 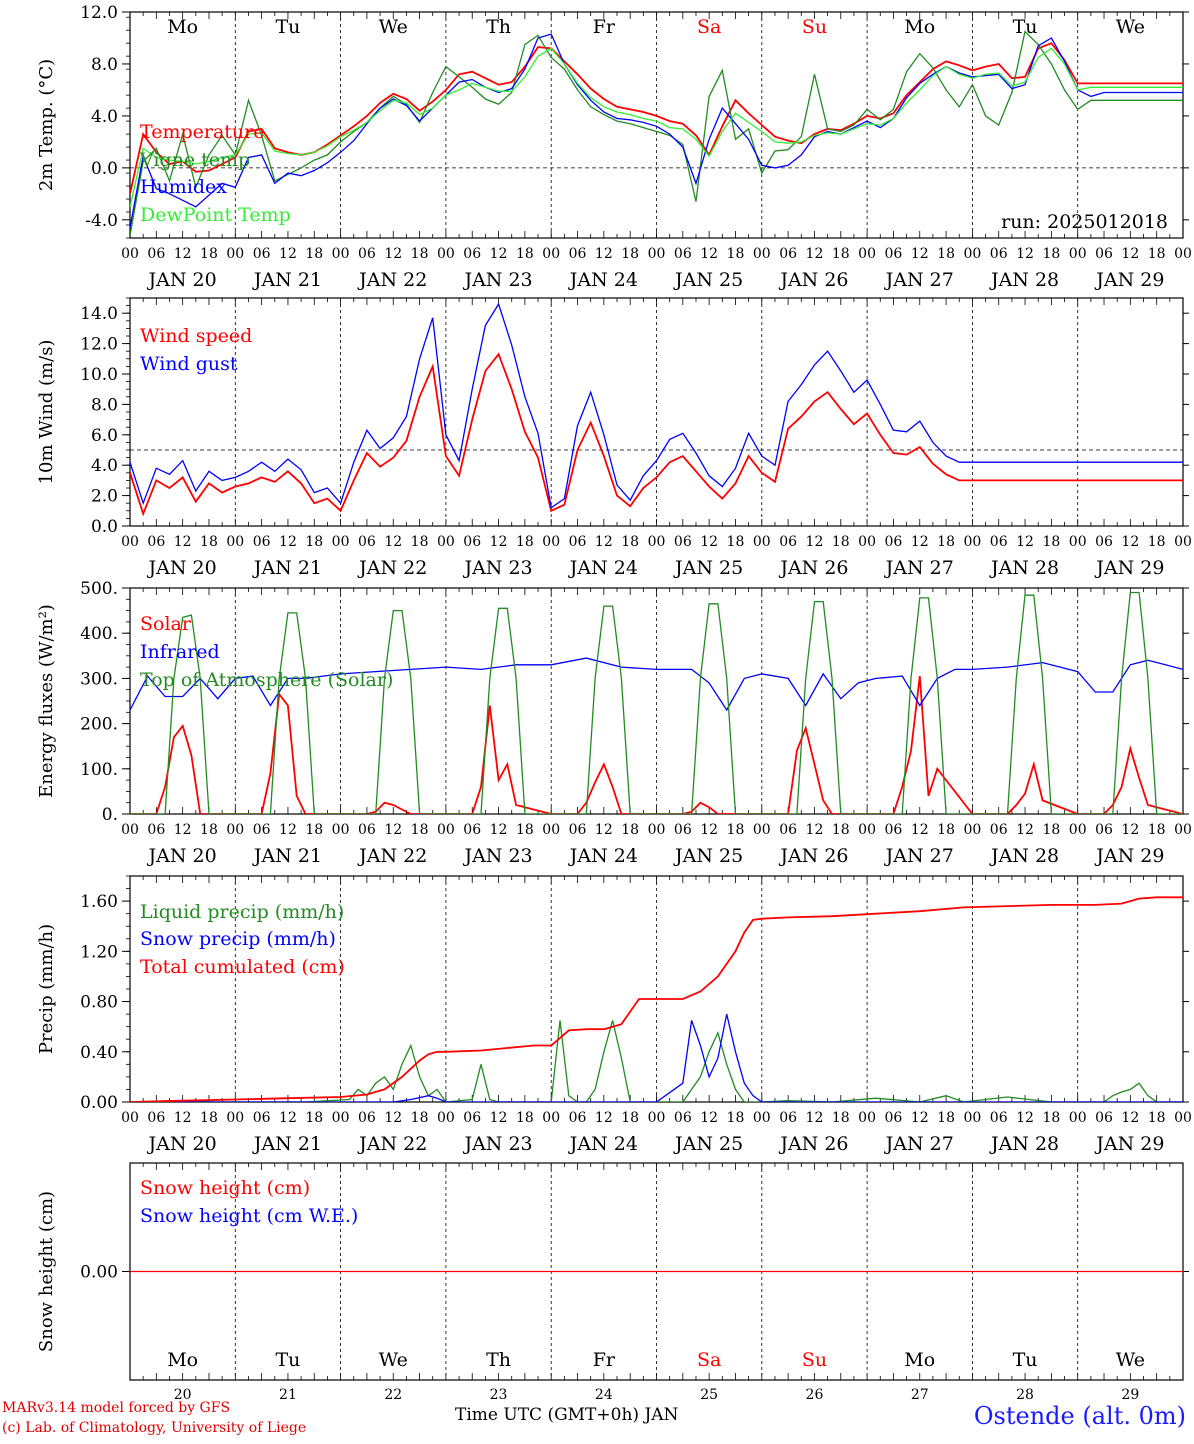 What do you see at coordinates (99, 634) in the screenshot?
I see `y-tick-label: 400.` at bounding box center [99, 634].